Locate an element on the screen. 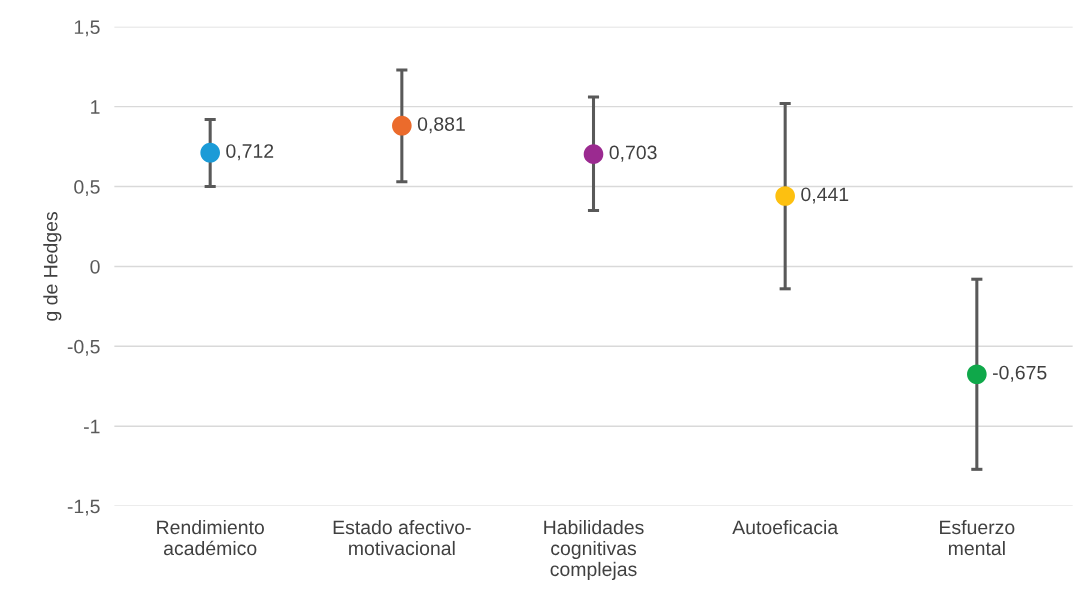 This screenshot has width=1089, height=609. y-tick-label: 1,5 is located at coordinates (87, 28).